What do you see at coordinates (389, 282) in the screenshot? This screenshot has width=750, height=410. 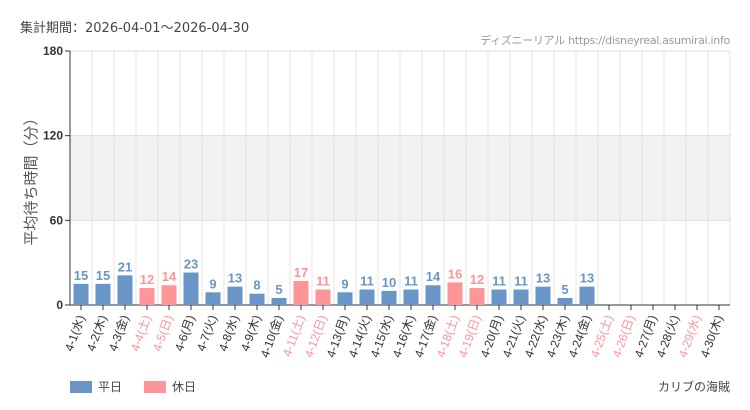 I see `data-label: 10` at bounding box center [389, 282].